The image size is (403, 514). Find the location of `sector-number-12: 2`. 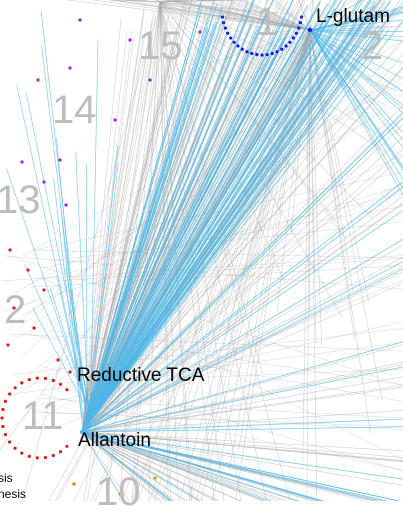

sector-number-12: 2 is located at coordinates (15, 310).